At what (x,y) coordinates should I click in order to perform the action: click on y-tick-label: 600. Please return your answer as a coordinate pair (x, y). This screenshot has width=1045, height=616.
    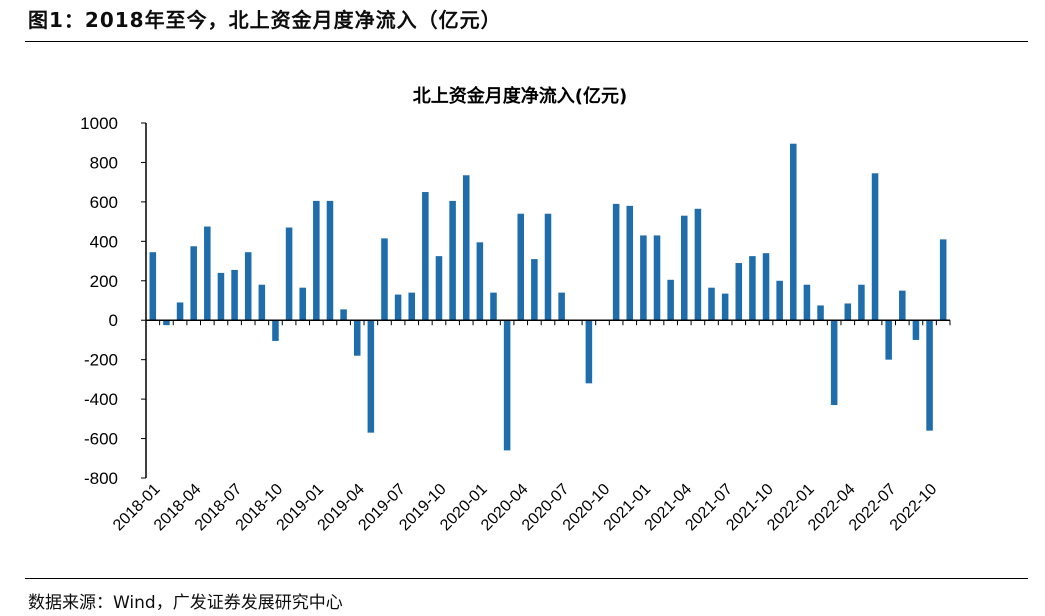
    Looking at the image, I should click on (104, 202).